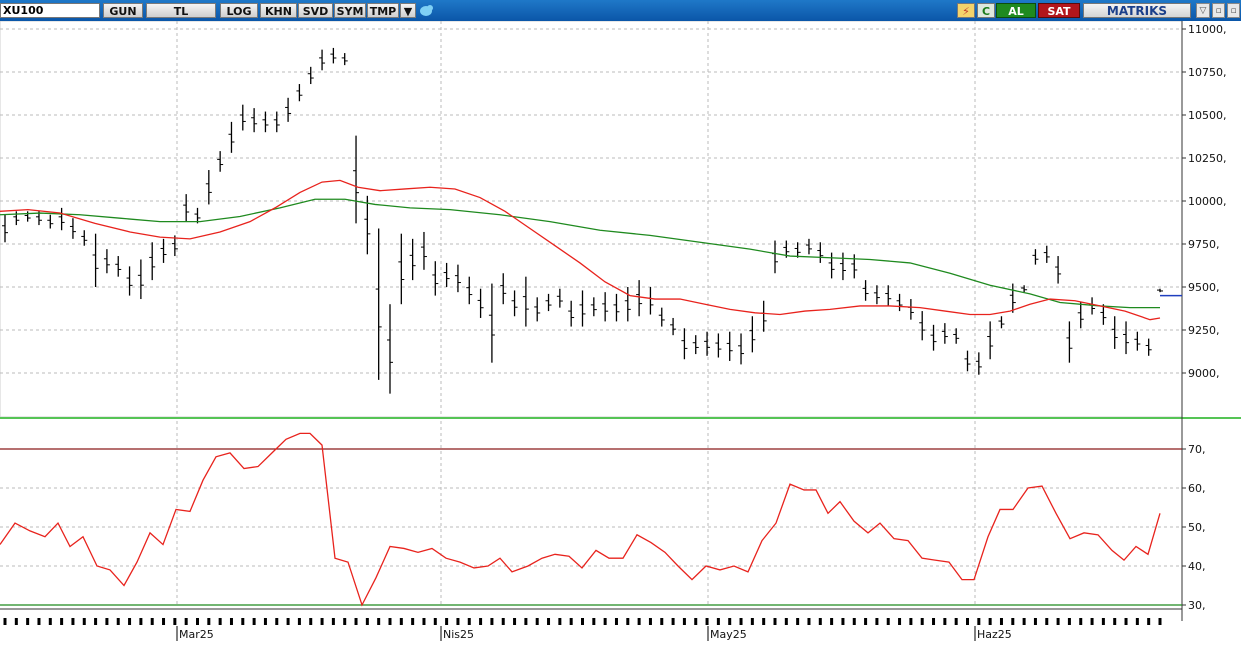  I want to click on sell-button: SAT, so click(1059, 10).